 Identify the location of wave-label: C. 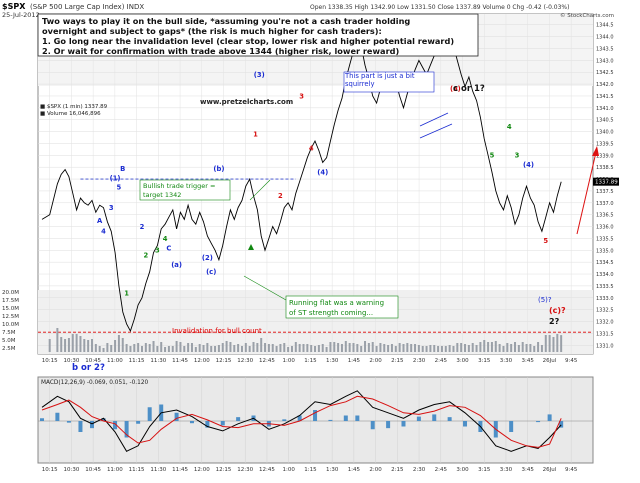
(168, 248).